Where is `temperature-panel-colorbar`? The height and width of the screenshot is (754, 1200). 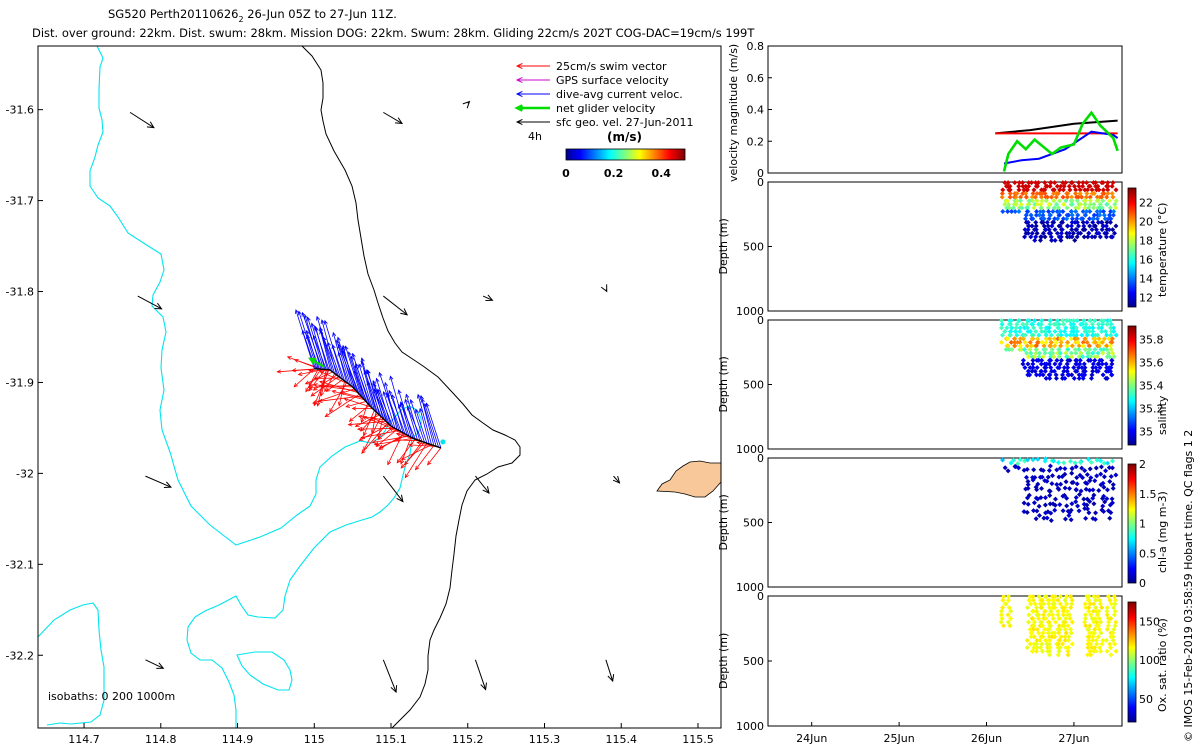 temperature-panel-colorbar is located at coordinates (1132, 247).